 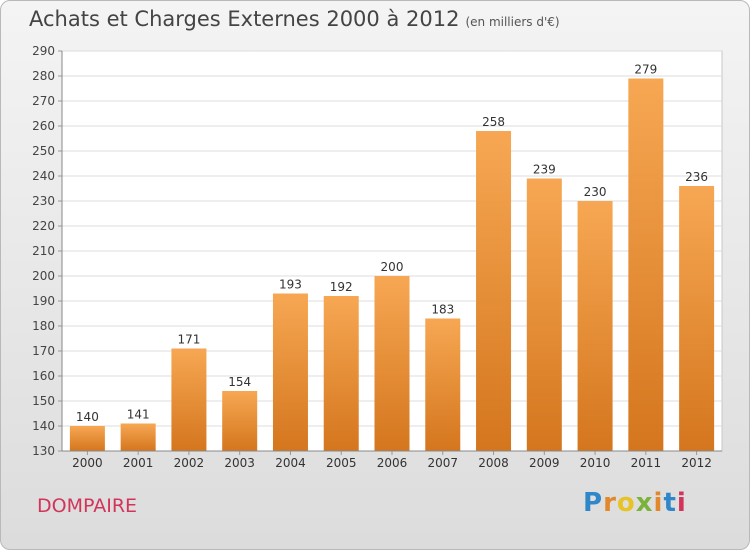 I want to click on x-tick-label: 2011, so click(x=646, y=463).